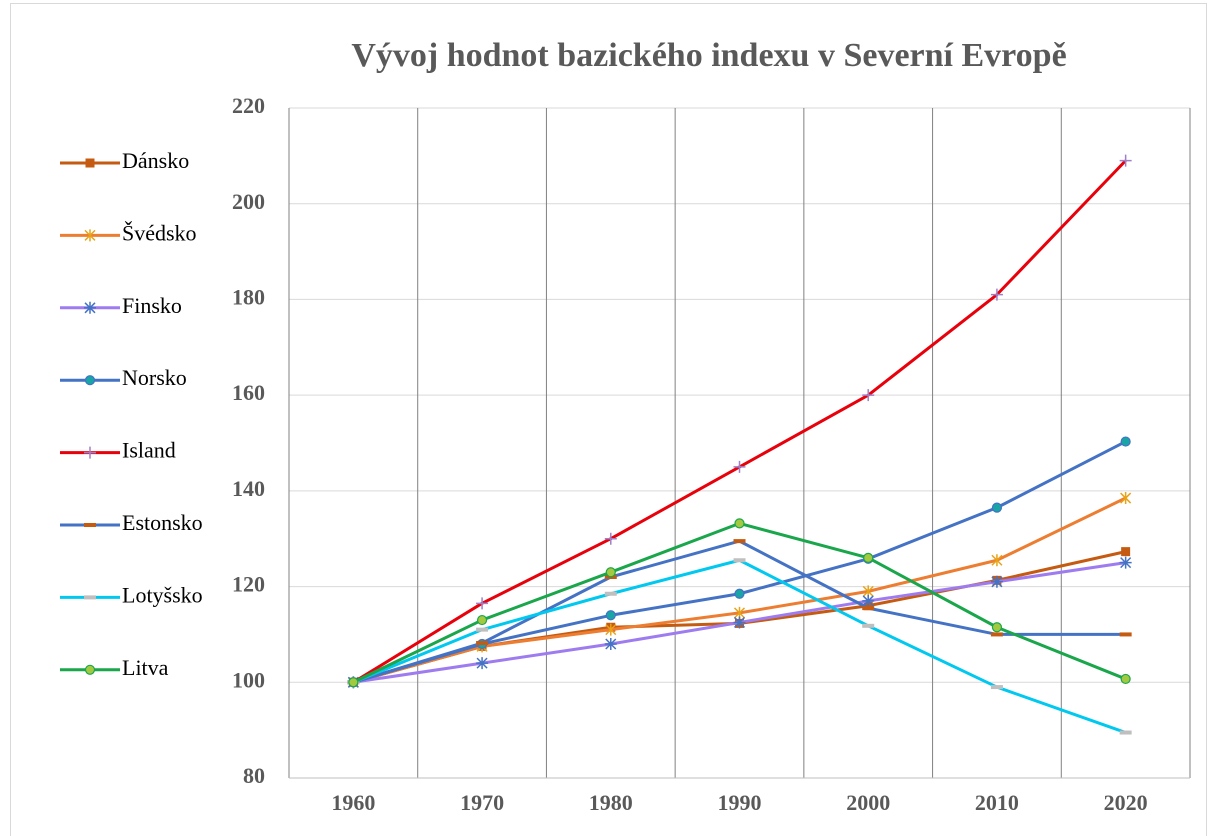  Describe the element at coordinates (248, 488) in the screenshot. I see `y-tick-label: 140` at that location.